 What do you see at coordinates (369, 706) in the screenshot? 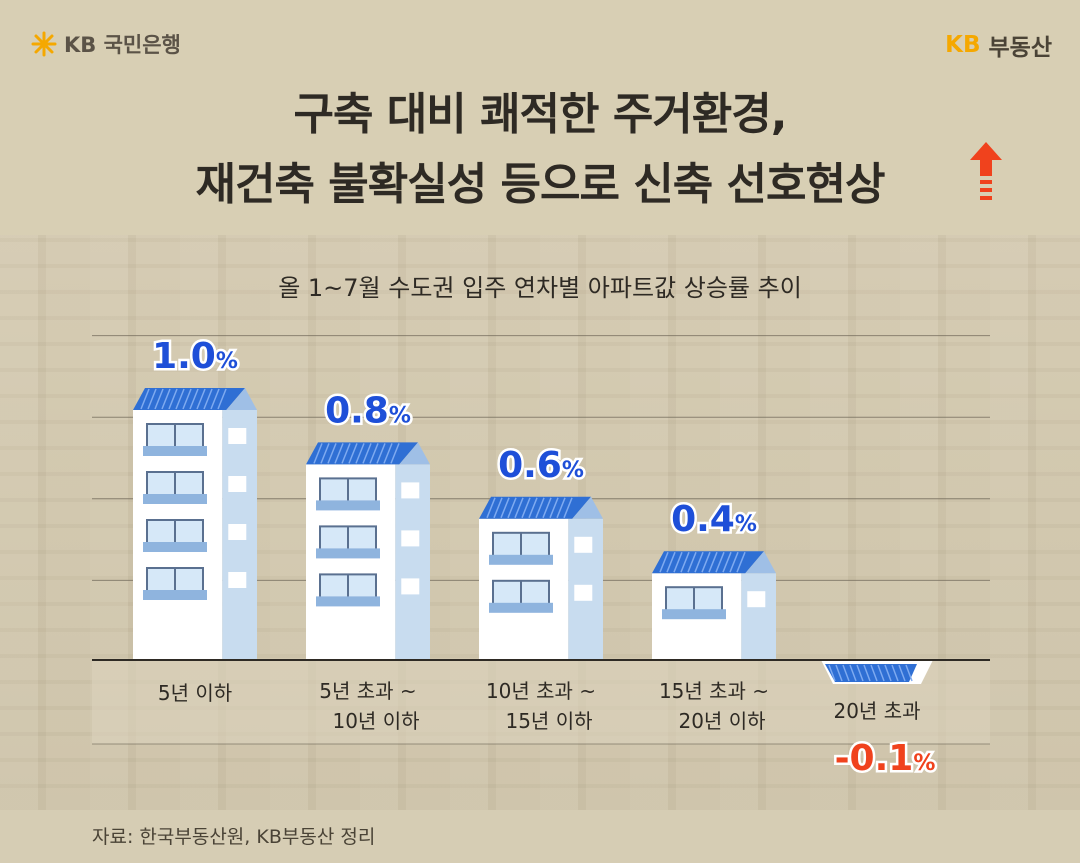
I see `category-label: 5년 초과 ~10년 이하` at bounding box center [369, 706].